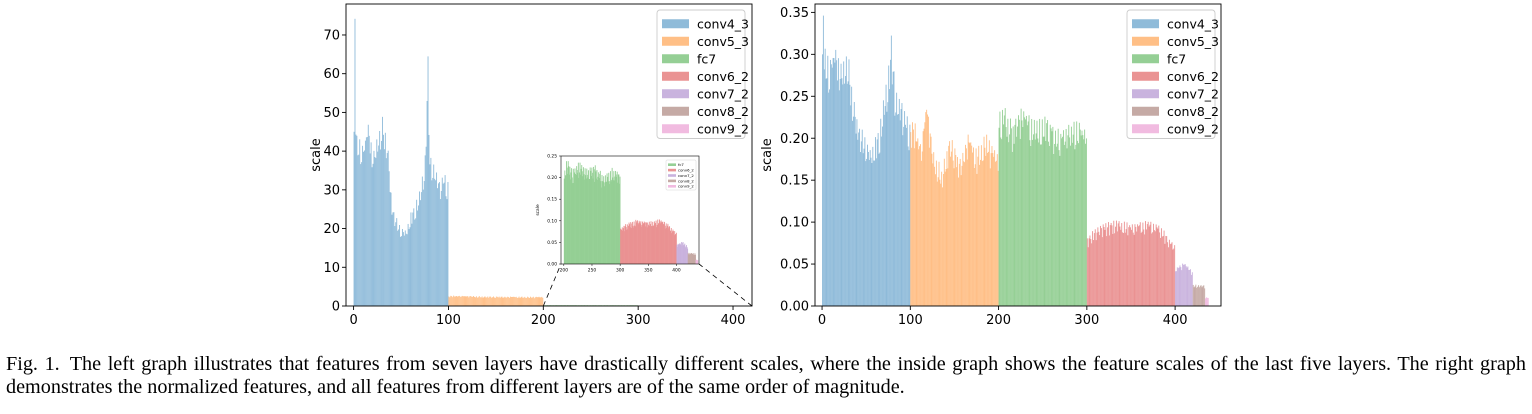  Describe the element at coordinates (552, 265) in the screenshot. I see `y-tick-label: 0.00` at that location.